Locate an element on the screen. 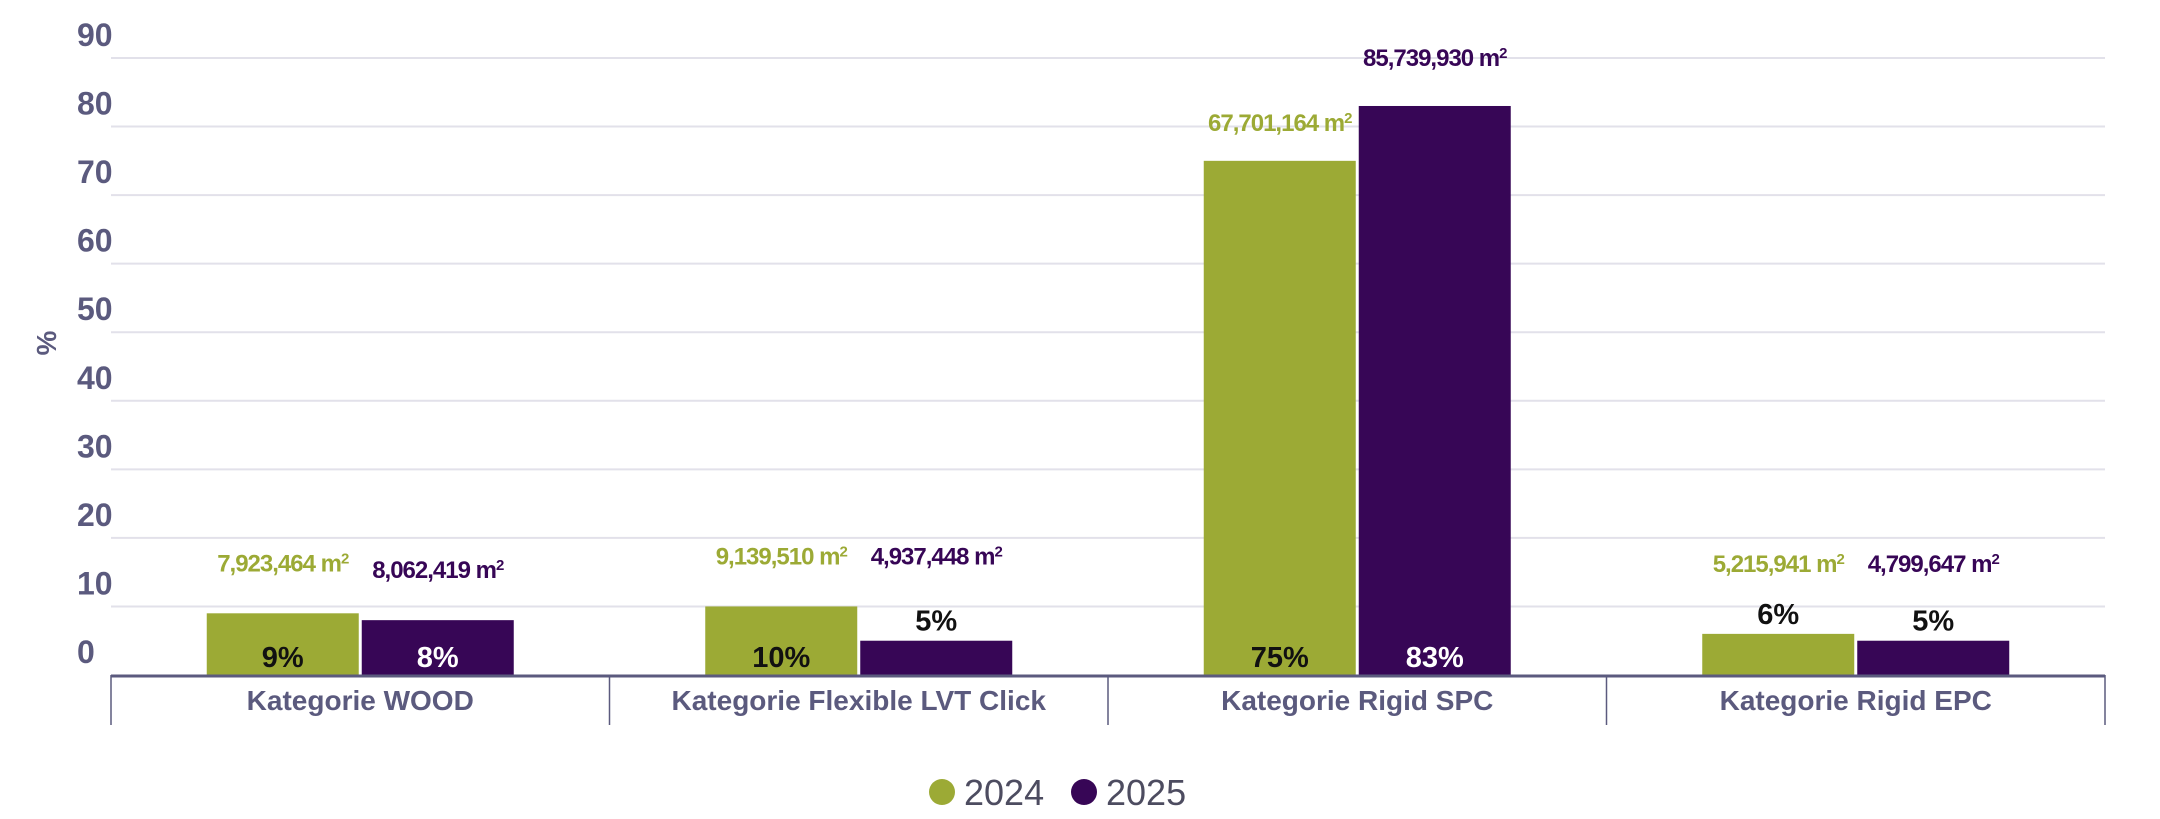 The image size is (2160, 819). y-tick-label: 70 is located at coordinates (95, 172).